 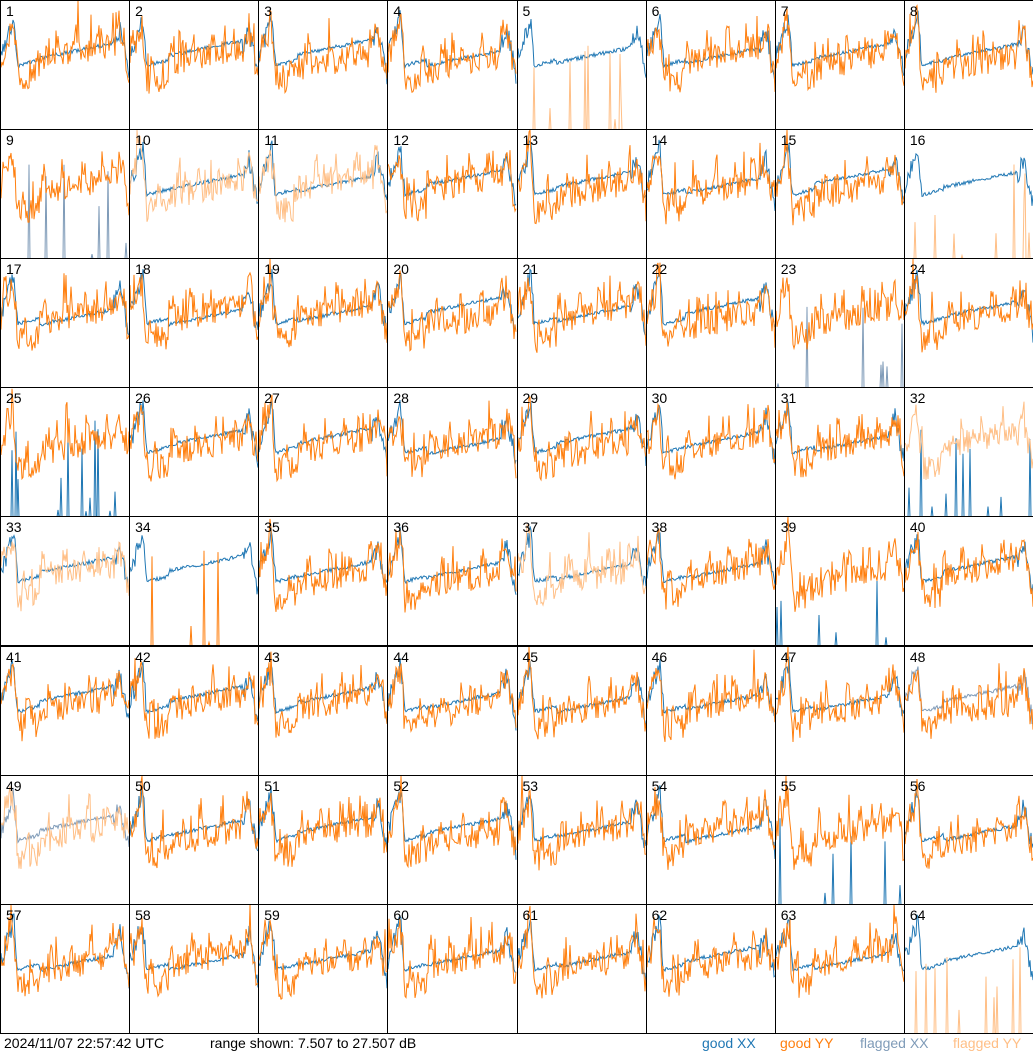 What do you see at coordinates (14, 656) in the screenshot?
I see `panel-number: 41` at bounding box center [14, 656].